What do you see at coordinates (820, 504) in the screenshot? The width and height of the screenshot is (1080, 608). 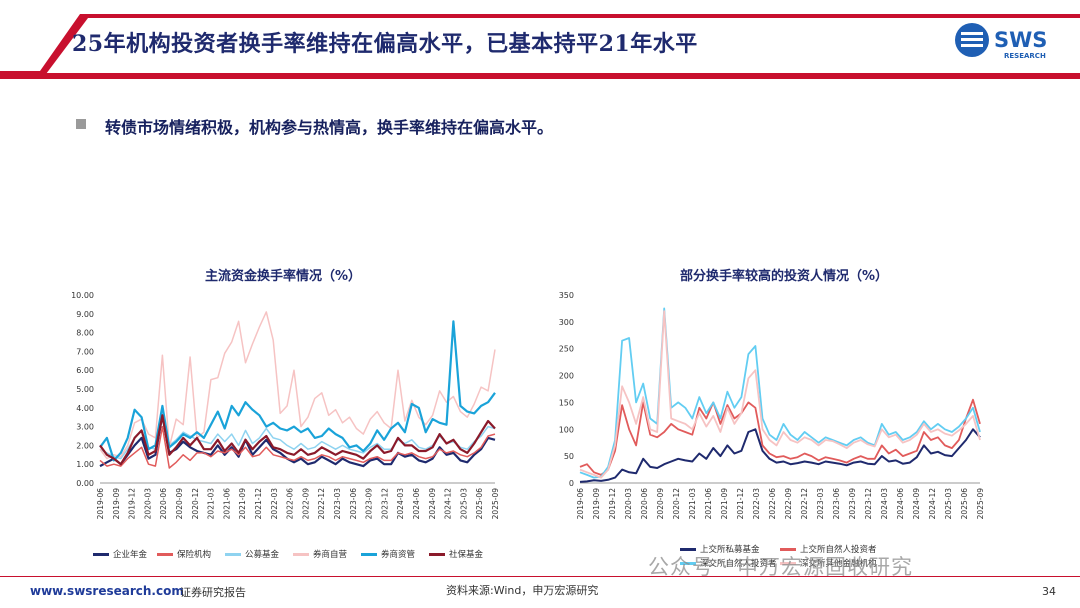 I see `chart2-xtick-label: 2023-03` at bounding box center [820, 504].